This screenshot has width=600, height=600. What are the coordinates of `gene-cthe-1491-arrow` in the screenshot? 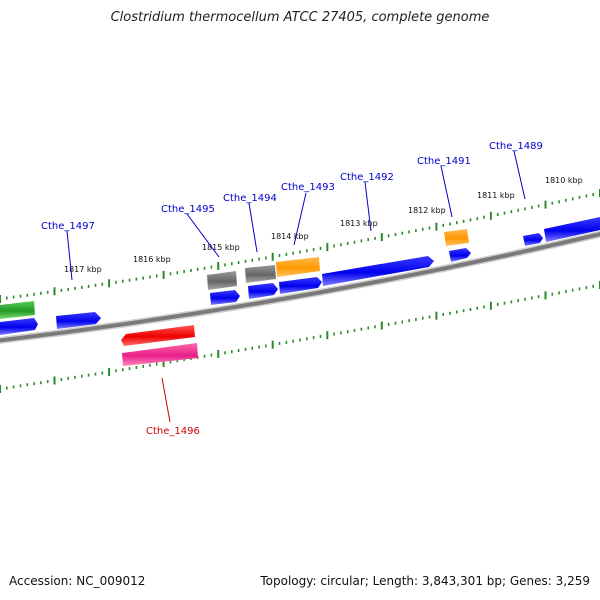 It's located at (460, 255).